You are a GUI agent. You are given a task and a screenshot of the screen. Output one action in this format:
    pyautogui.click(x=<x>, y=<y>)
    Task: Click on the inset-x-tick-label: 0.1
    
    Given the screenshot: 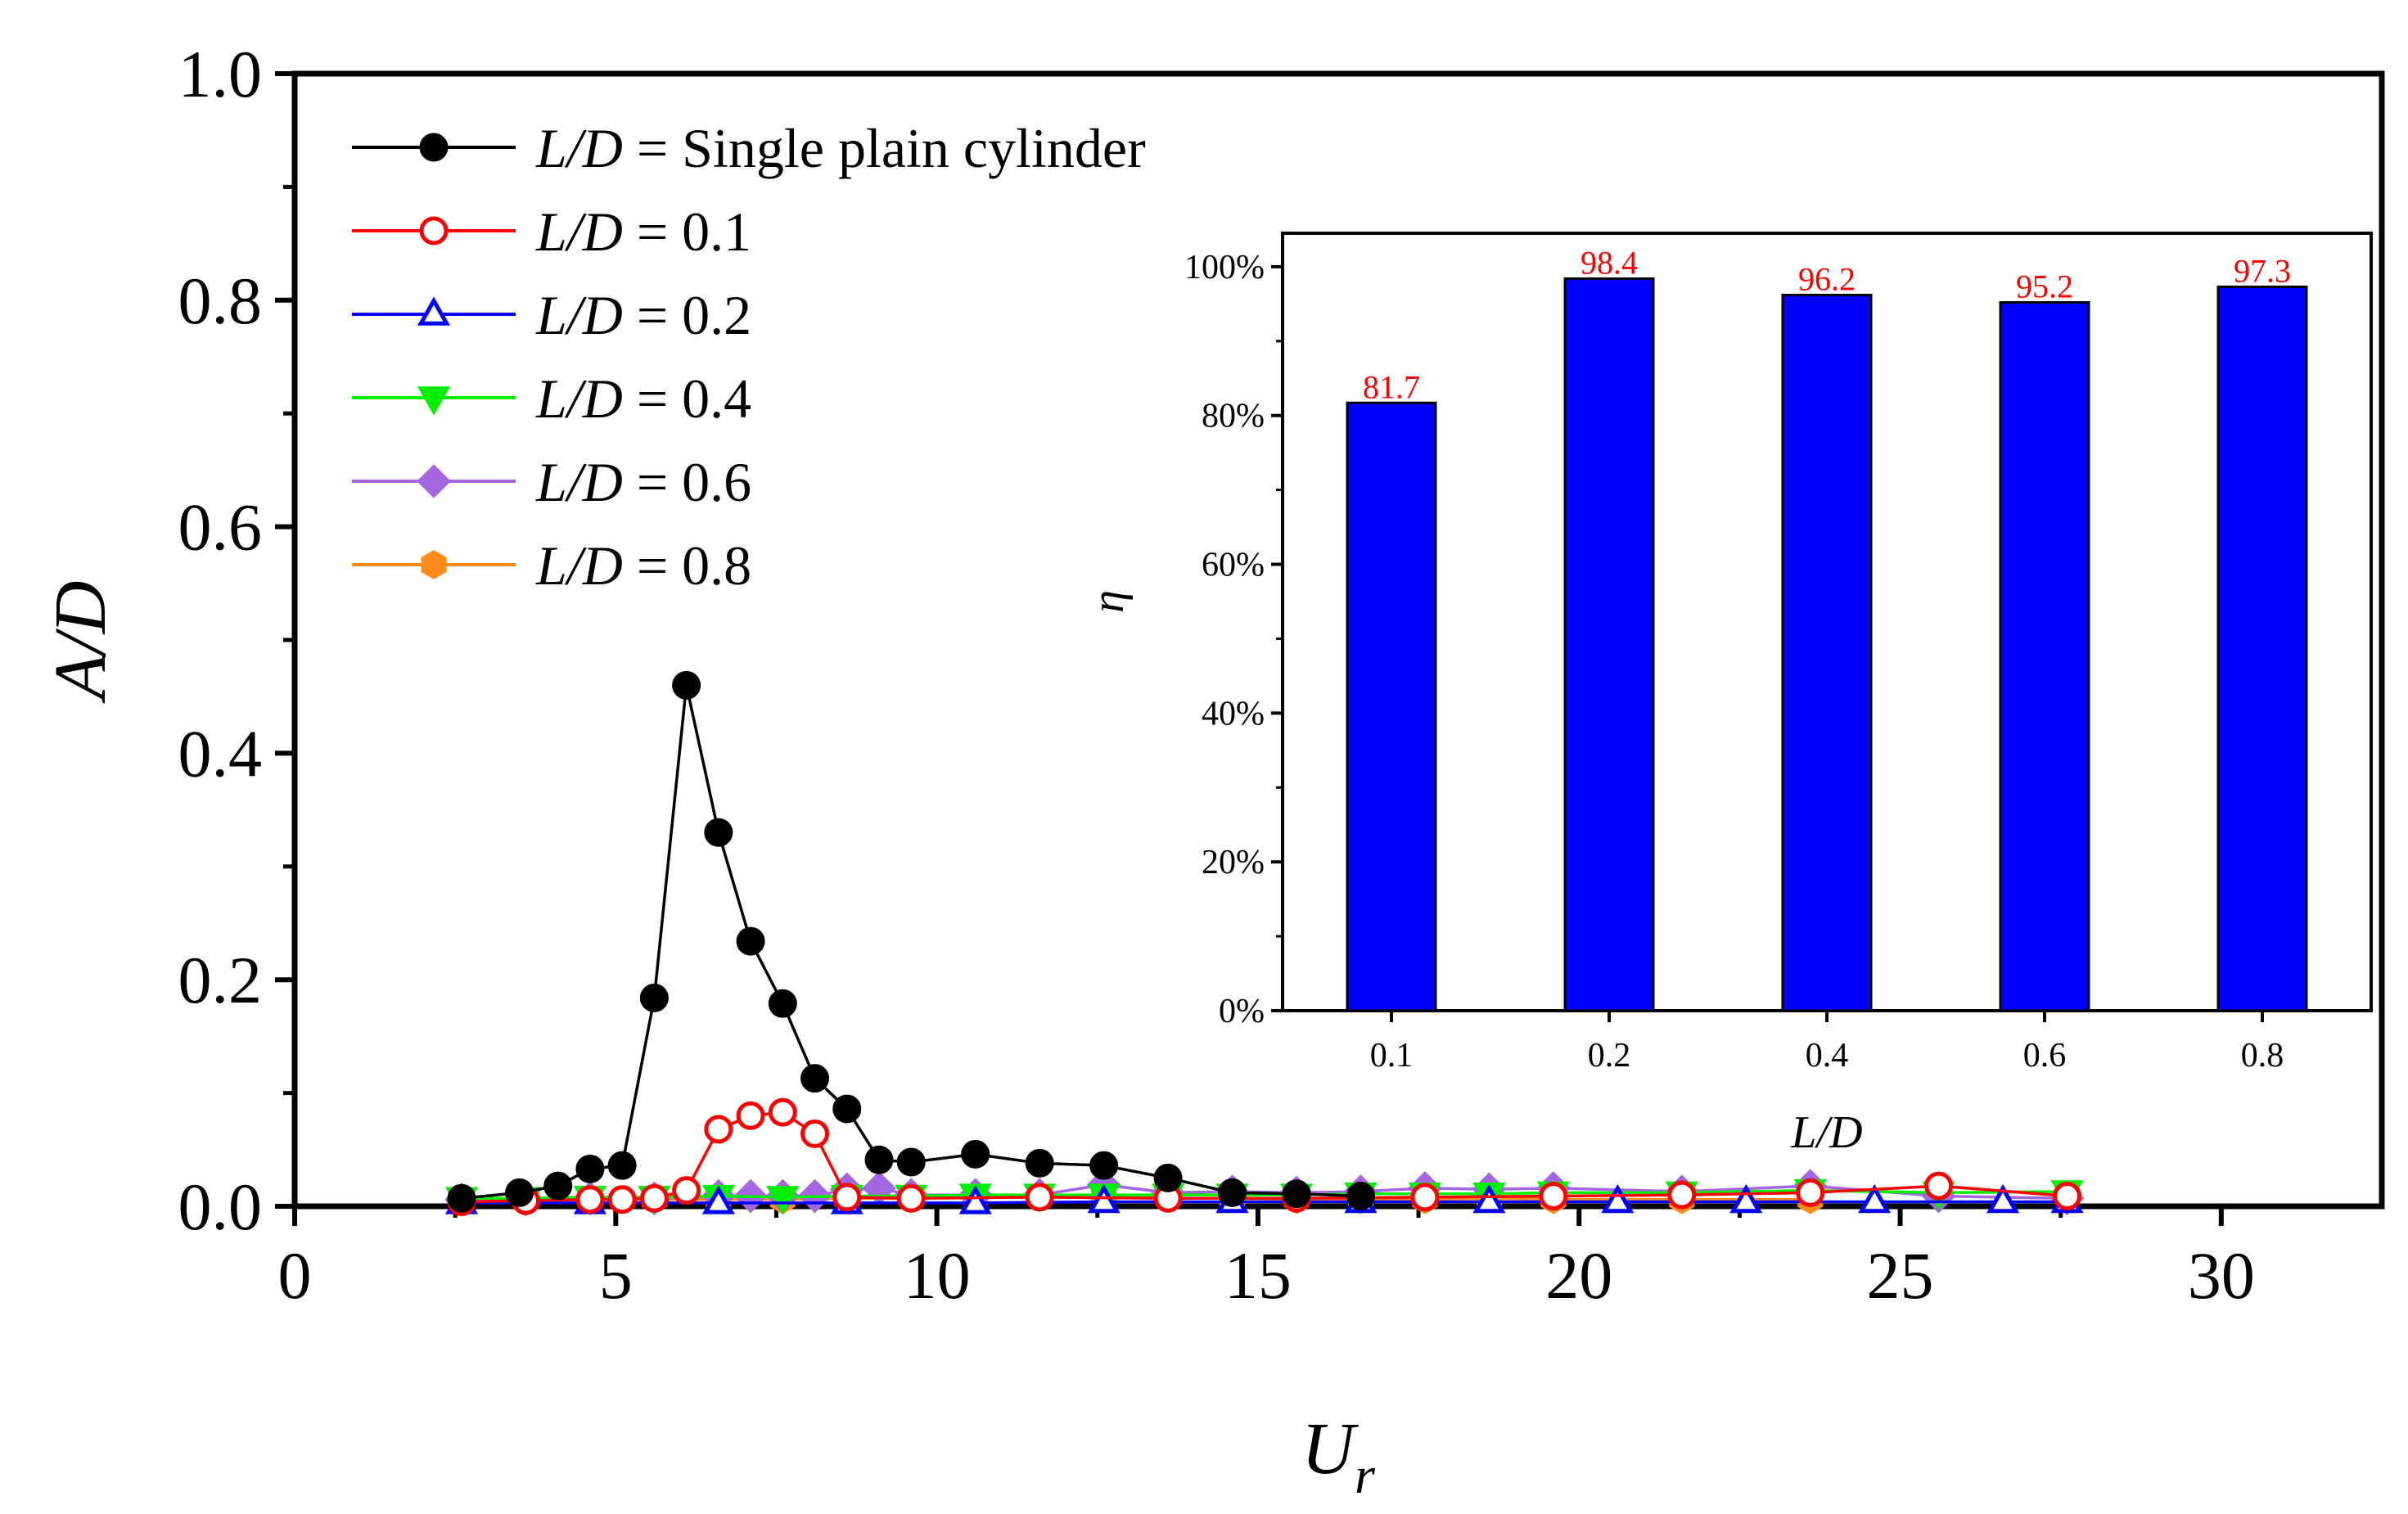 What is the action you would take?
    pyautogui.click(x=1392, y=1056)
    